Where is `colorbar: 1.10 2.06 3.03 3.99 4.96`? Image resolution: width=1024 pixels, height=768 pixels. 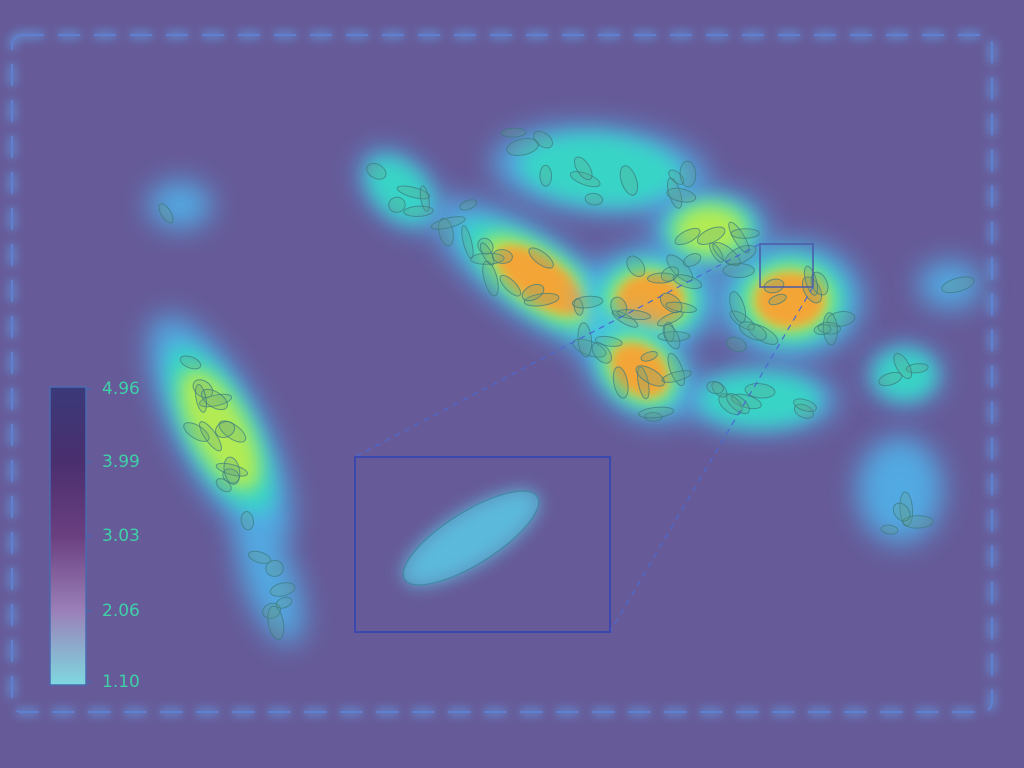
colorbar: 1.10 2.06 3.03 3.99 4.96 is located at coordinates (94, 535).